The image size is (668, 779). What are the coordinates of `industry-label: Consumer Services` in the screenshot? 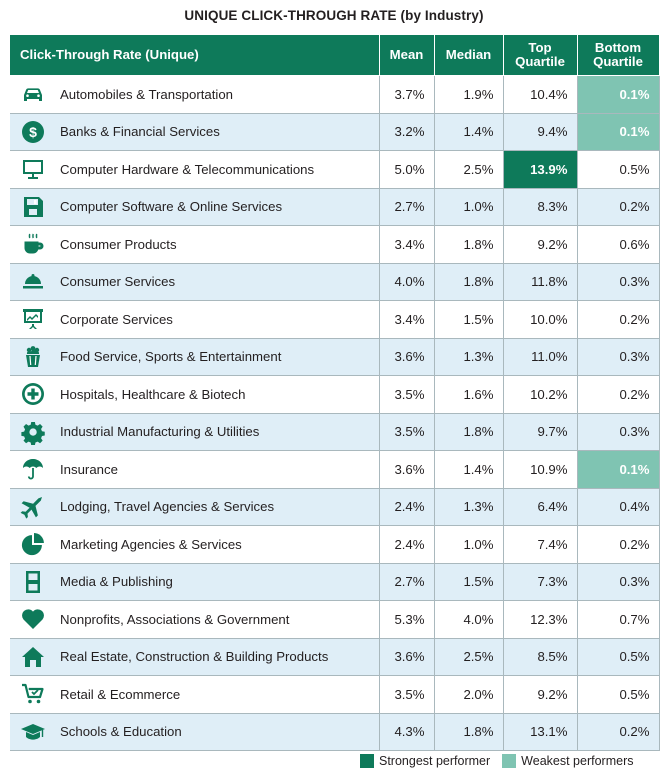 It's located at (118, 282).